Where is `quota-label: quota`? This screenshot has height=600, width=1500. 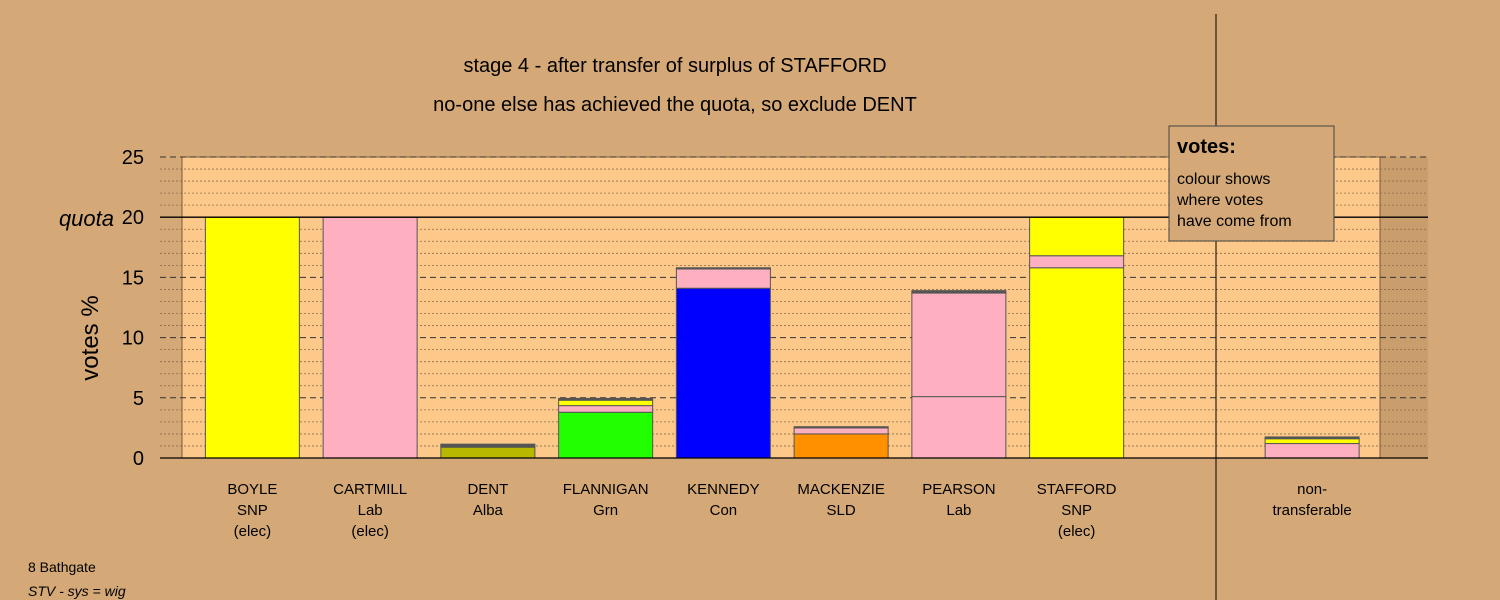
quota-label: quota is located at coordinates (86, 218).